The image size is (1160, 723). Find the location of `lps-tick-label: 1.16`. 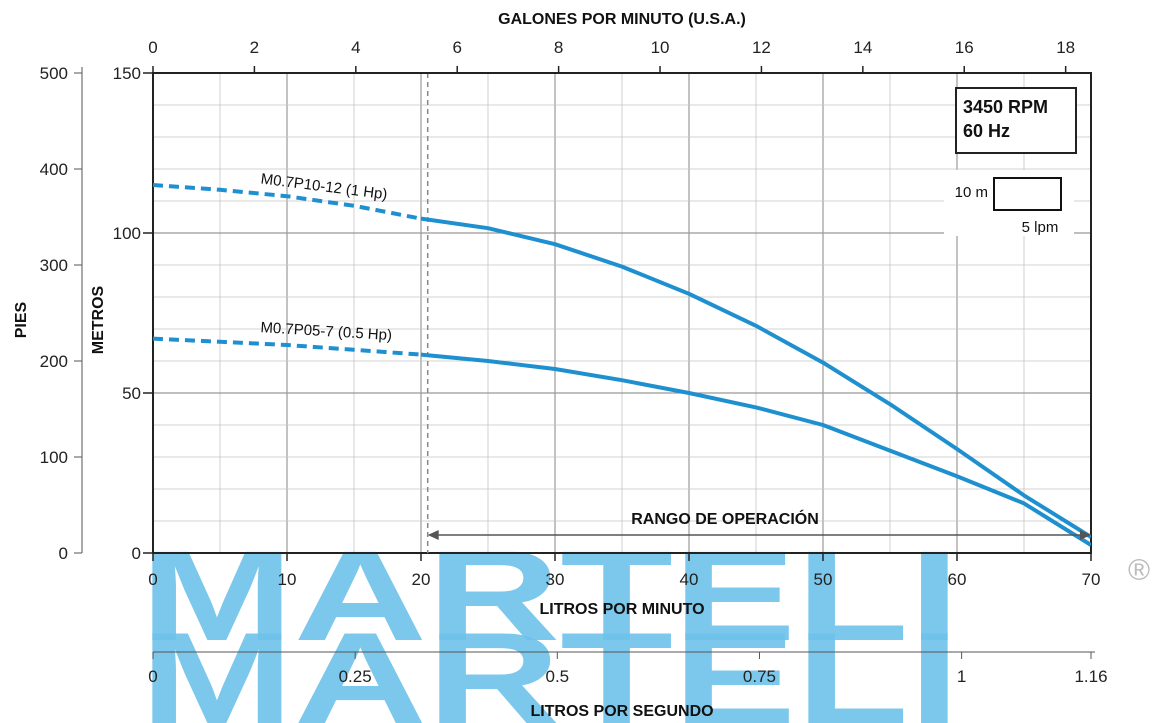

lps-tick-label: 1.16 is located at coordinates (1090, 676).